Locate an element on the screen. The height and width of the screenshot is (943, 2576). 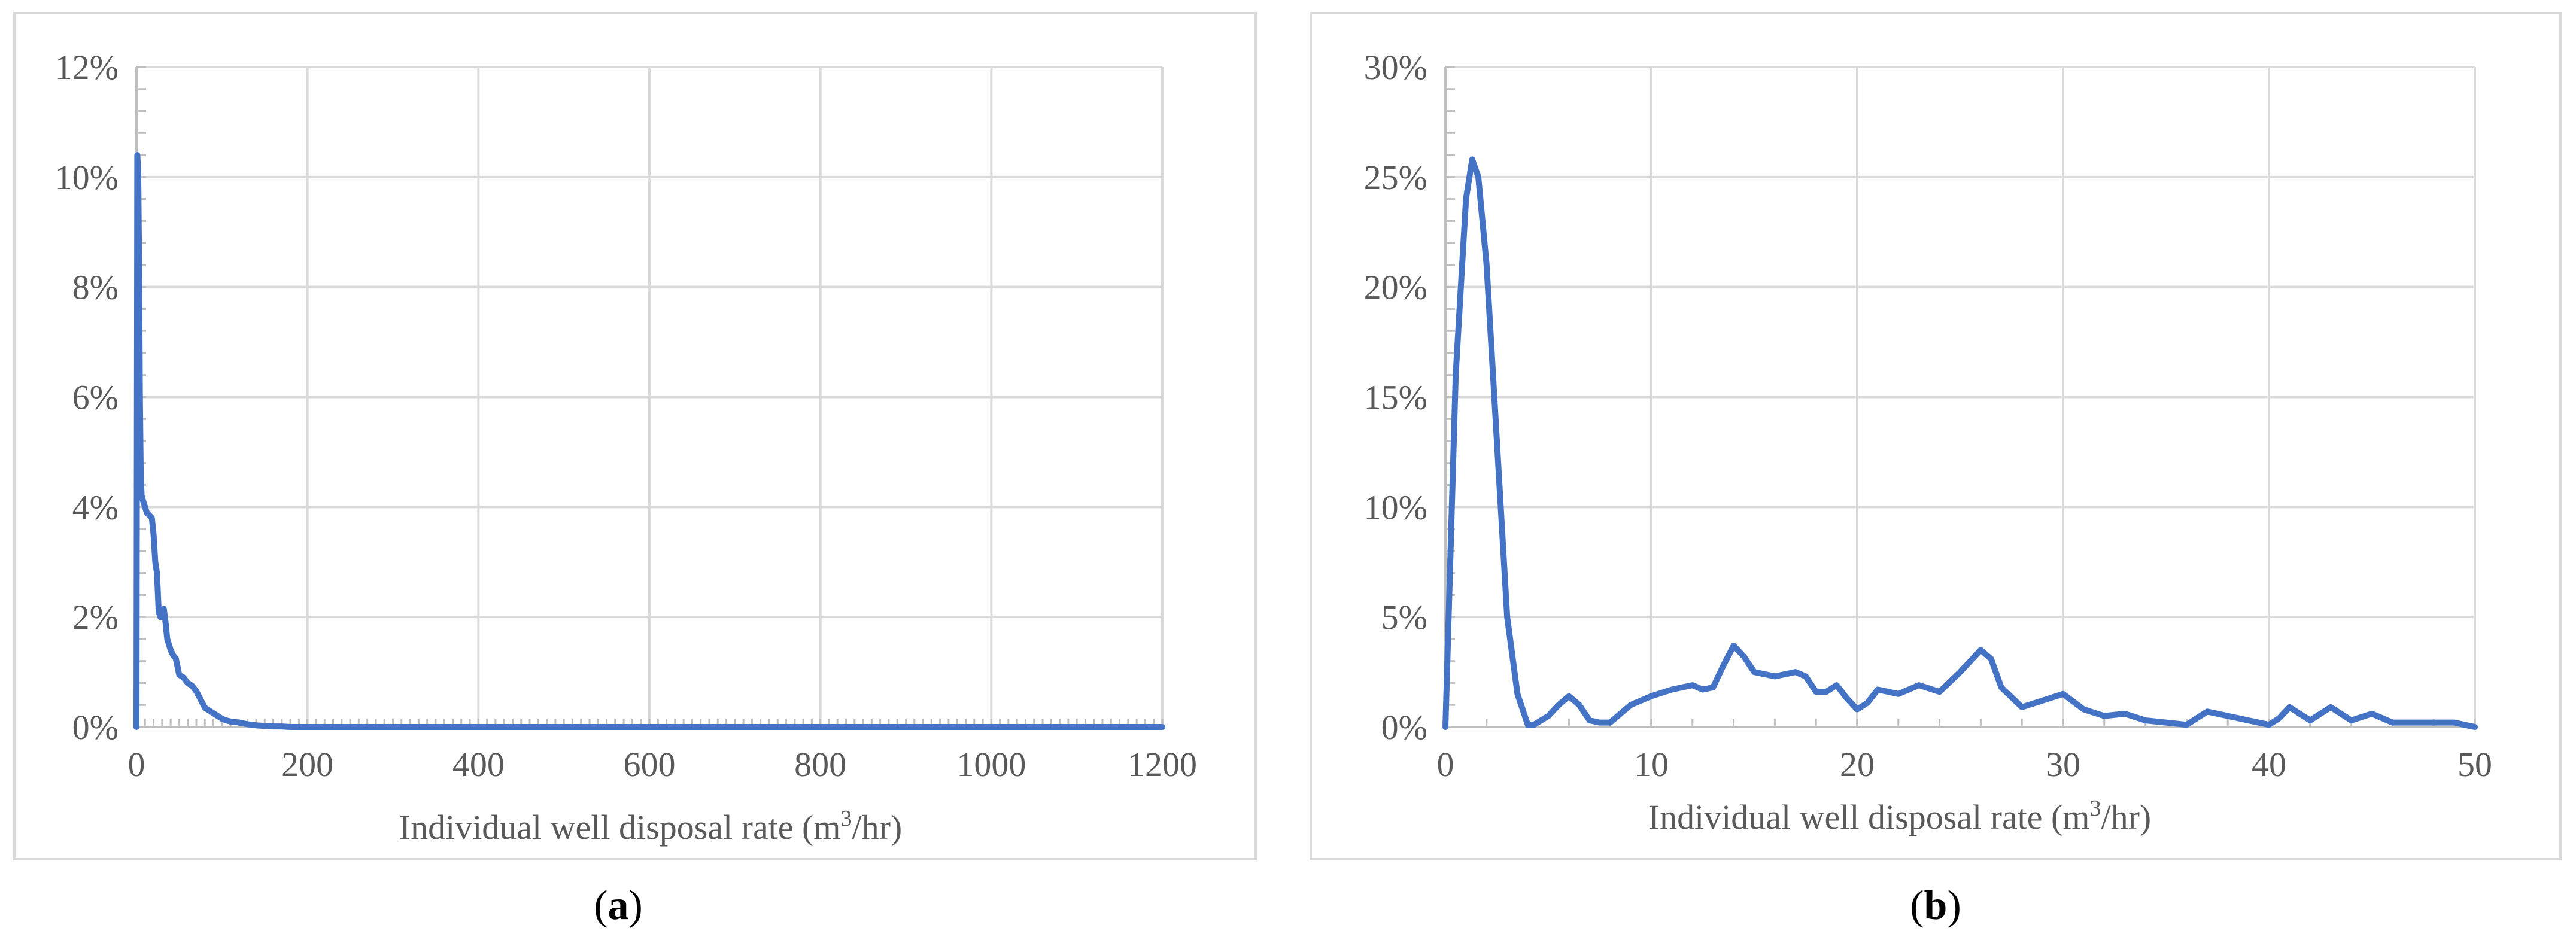
chart-a-x-tick-label: 200 is located at coordinates (307, 764).